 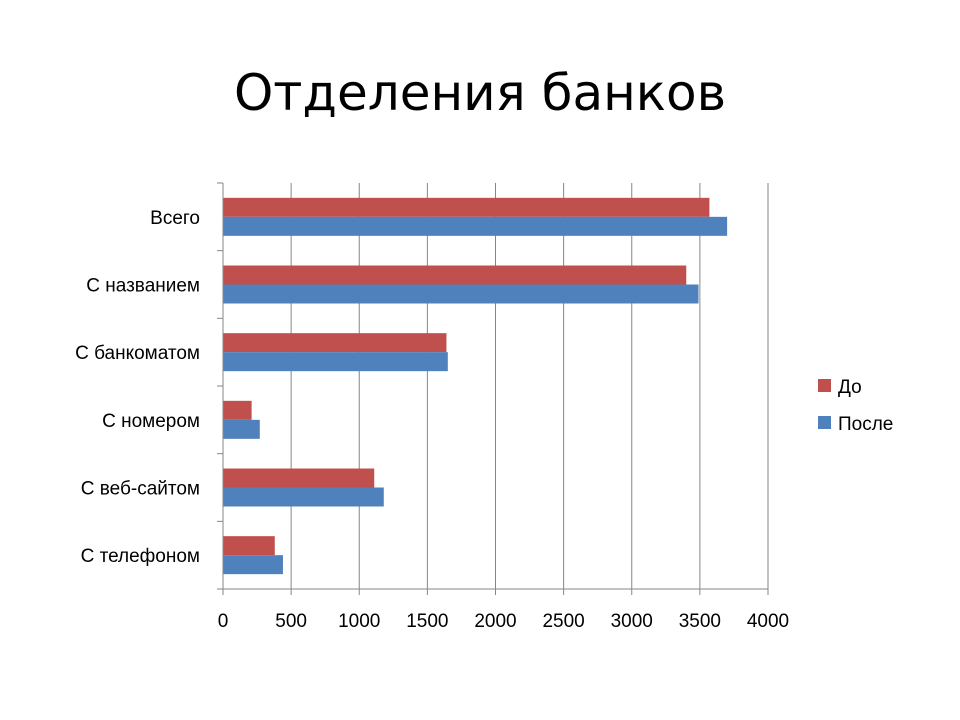 I want to click on x-tick-label-4000: 4000, so click(x=768, y=621).